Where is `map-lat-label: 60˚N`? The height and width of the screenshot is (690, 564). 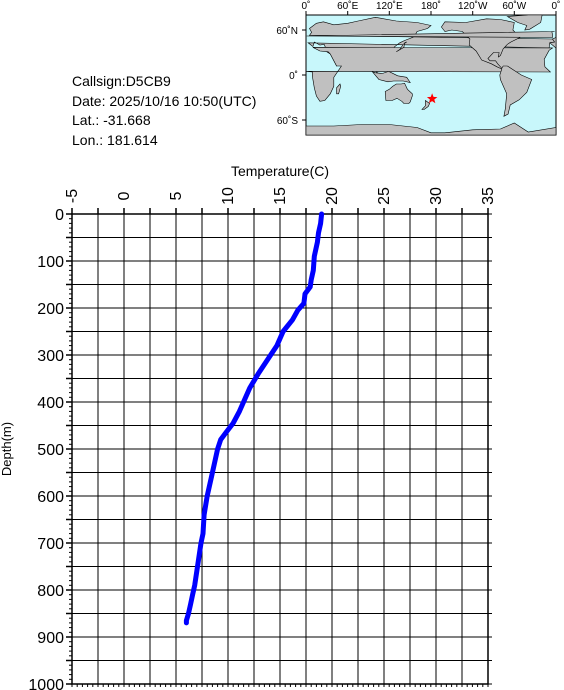
map-lat-label: 60˚N is located at coordinates (287, 31).